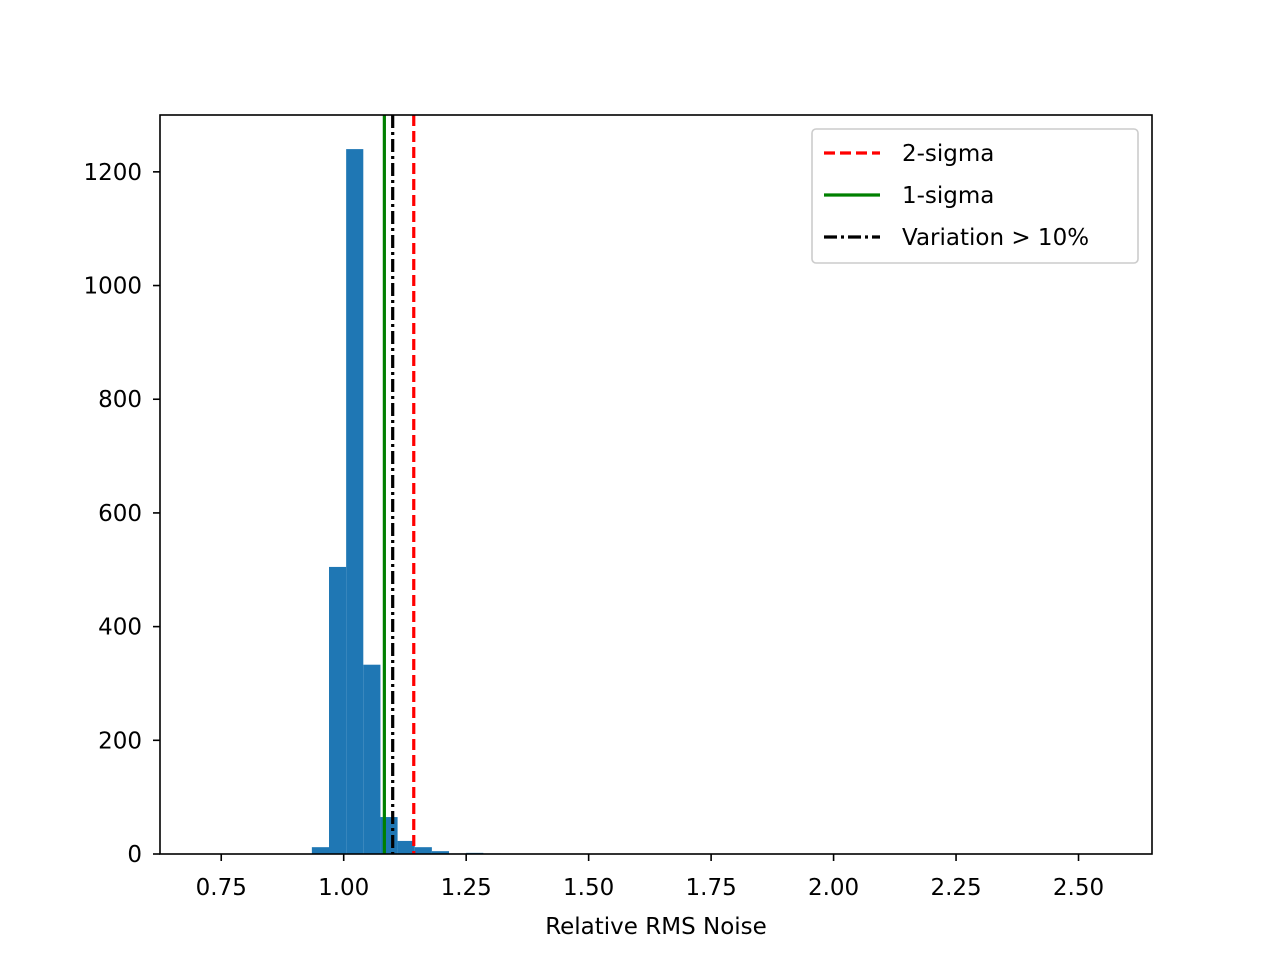 This screenshot has height=960, width=1280. What do you see at coordinates (134, 855) in the screenshot?
I see `y-tick-label: 0` at bounding box center [134, 855].